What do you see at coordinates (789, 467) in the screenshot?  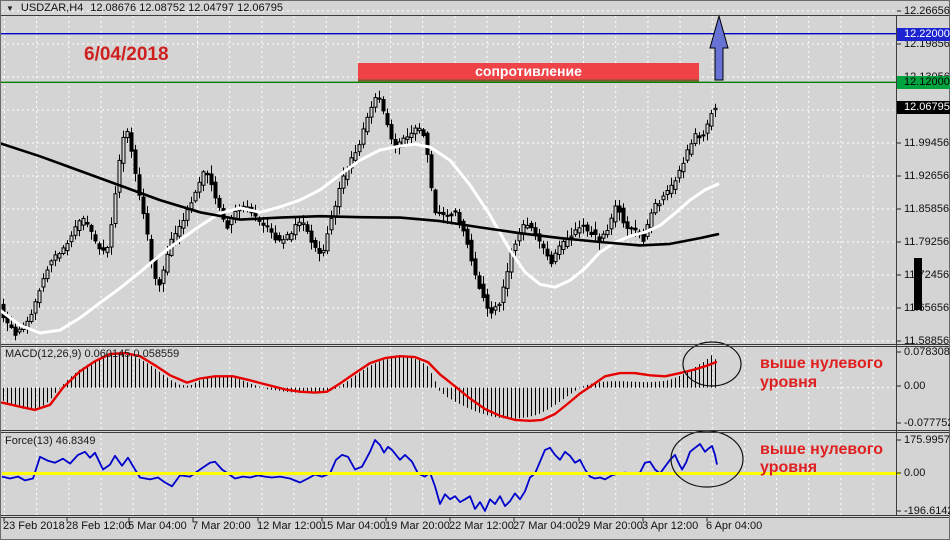 I see `force-note-line2: уровня` at bounding box center [789, 467].